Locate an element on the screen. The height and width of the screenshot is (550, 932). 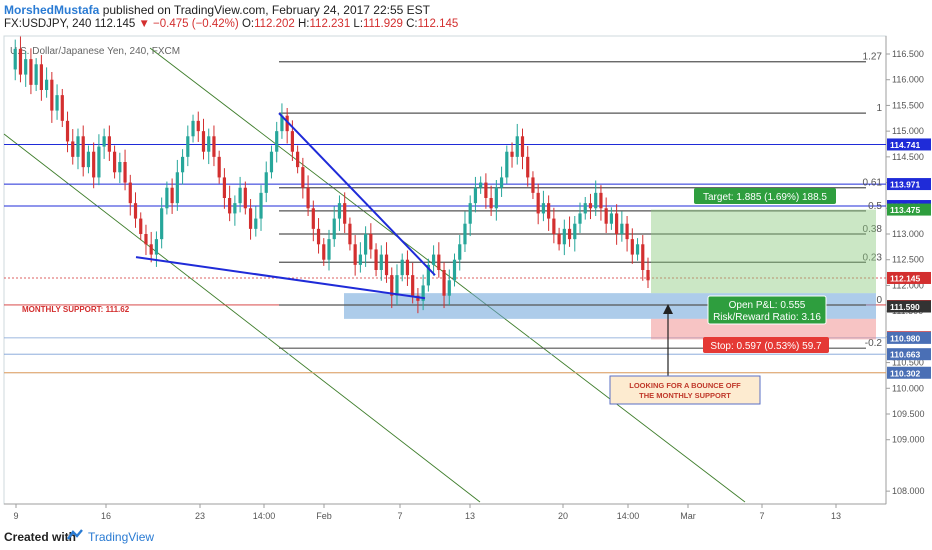
fib-level-label: 0.5 is located at coordinates (875, 206).